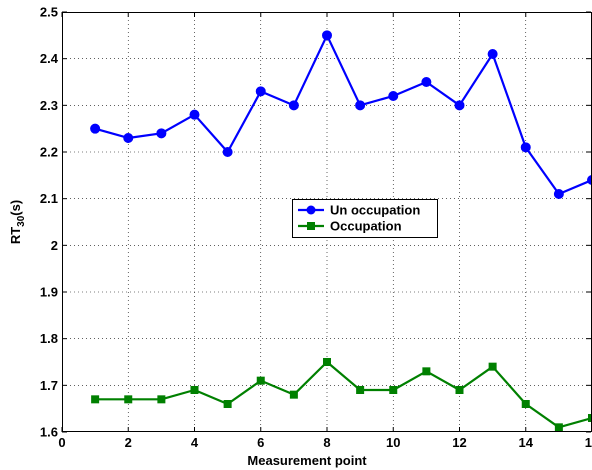 Image resolution: width=592 pixels, height=470 pixels. I want to click on legend-label: Occupation, so click(366, 226).